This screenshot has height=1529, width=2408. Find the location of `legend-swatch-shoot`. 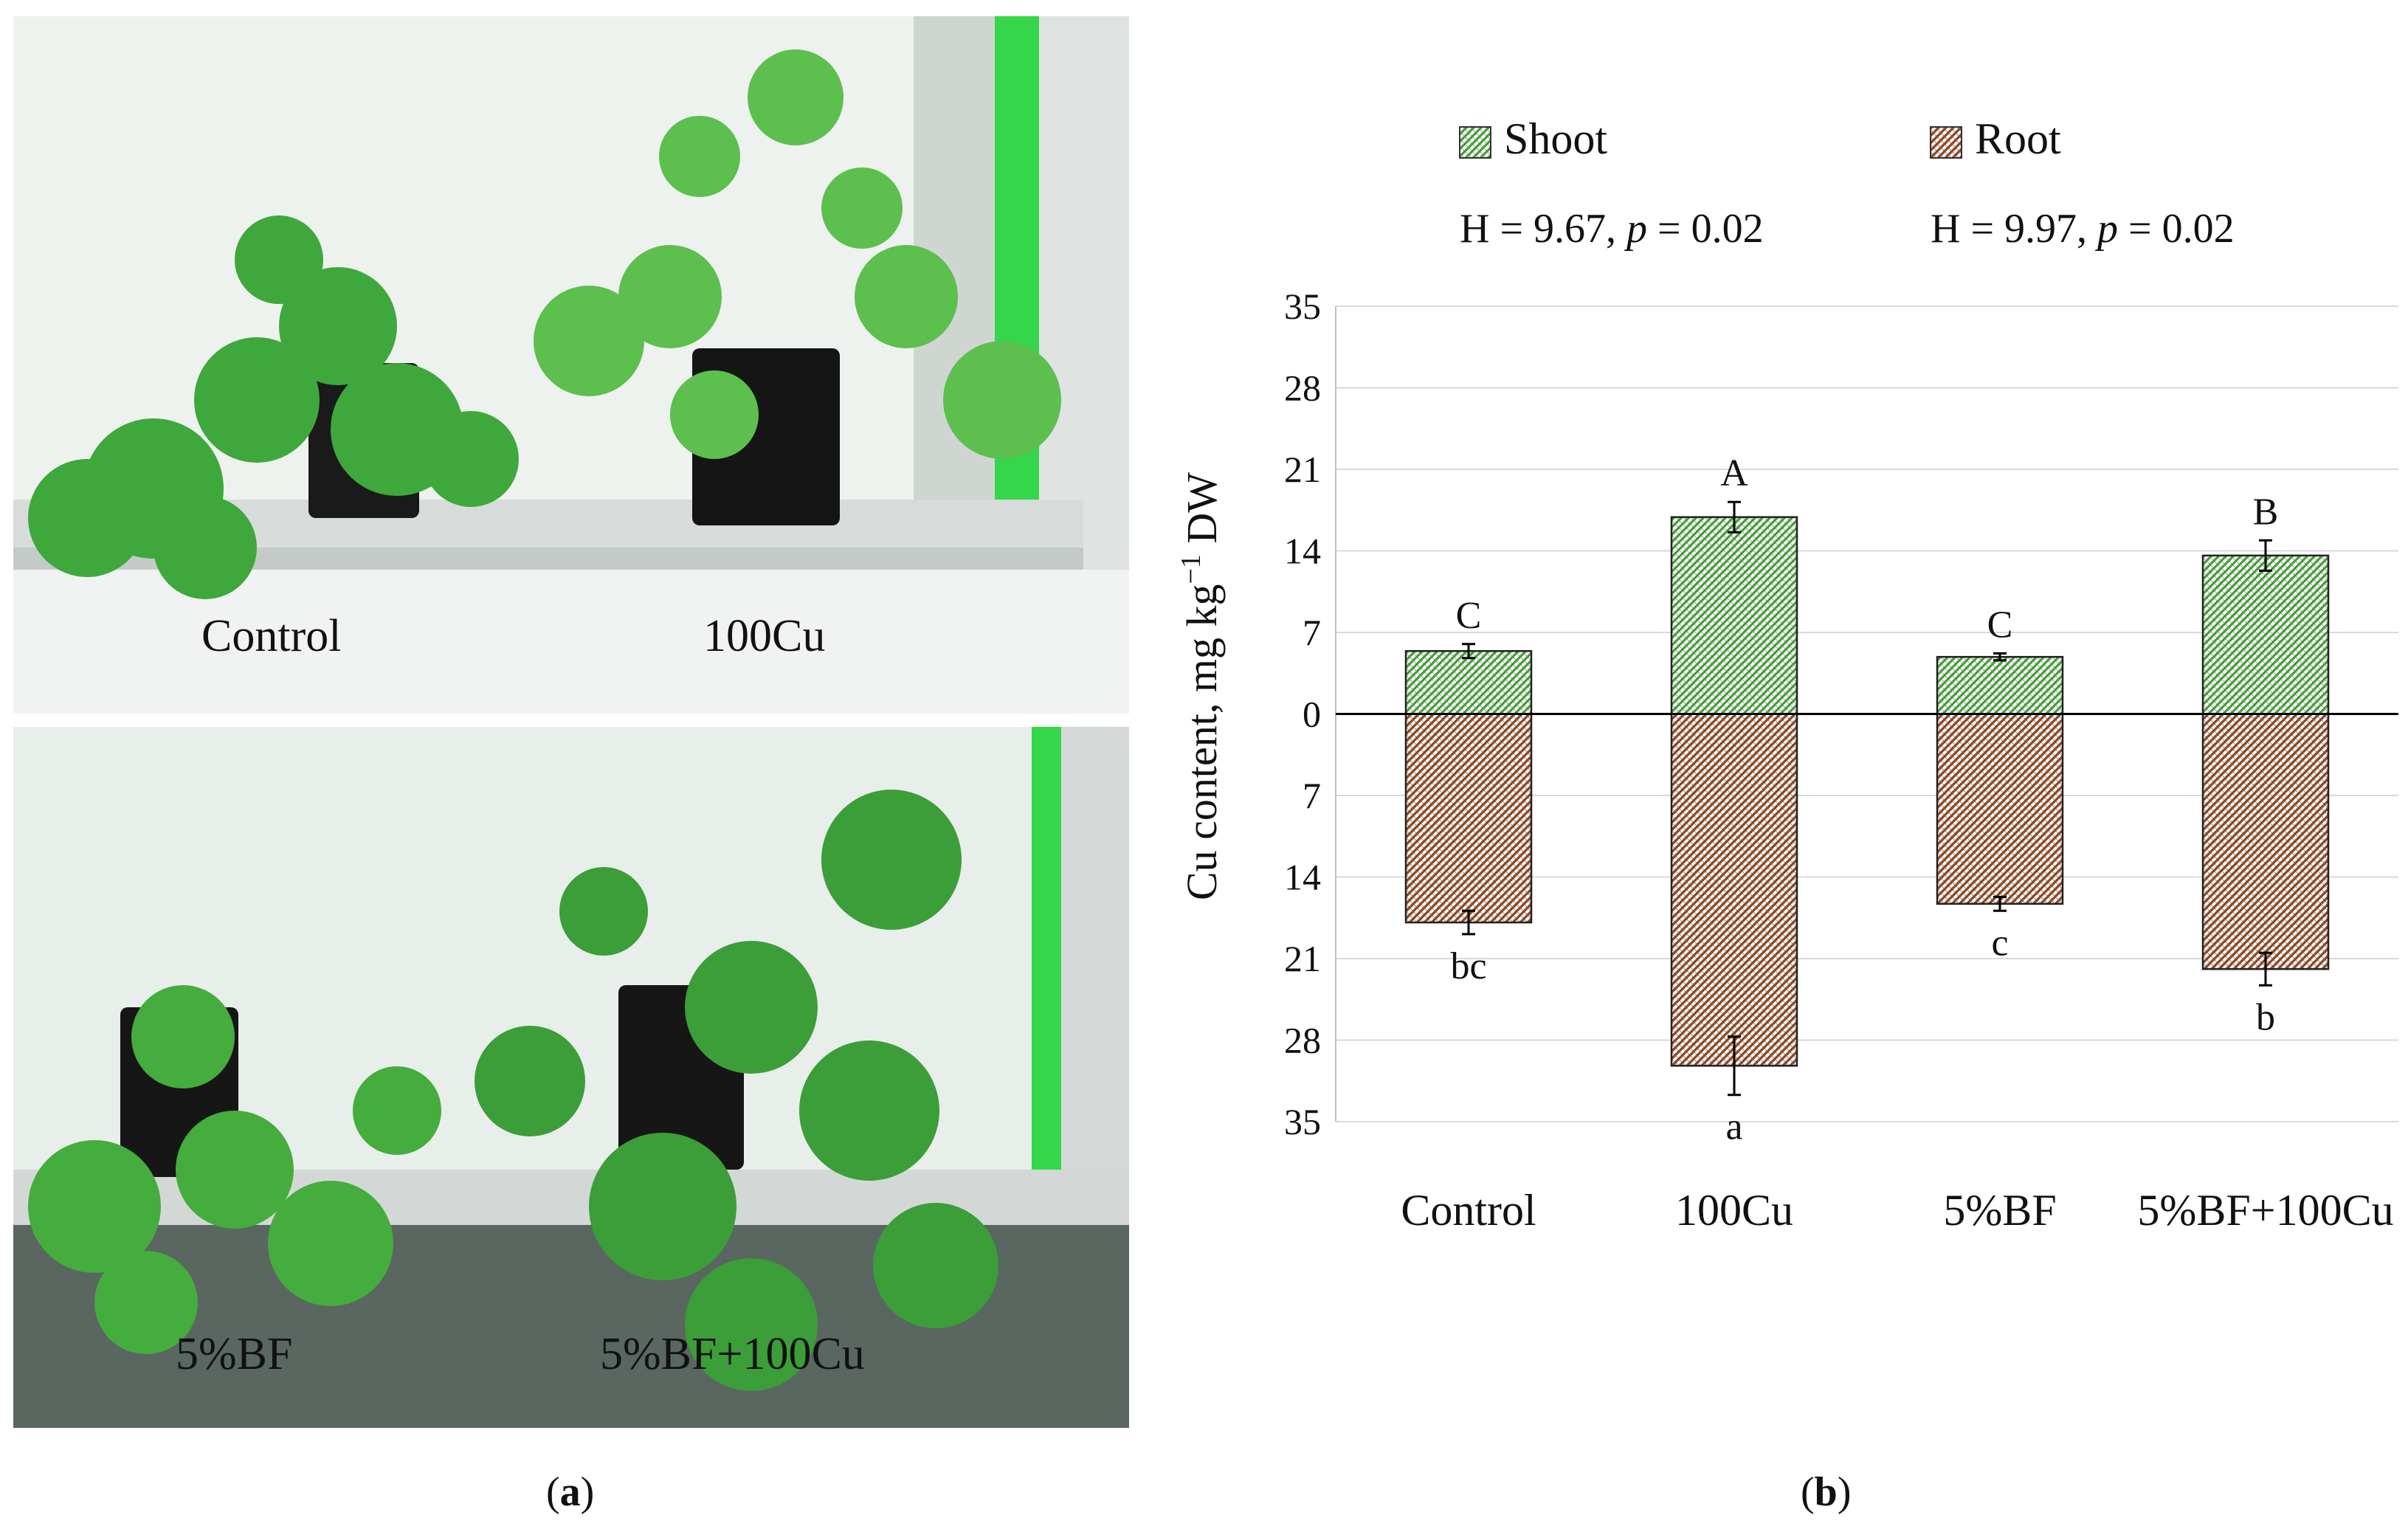

legend-swatch-shoot is located at coordinates (1475, 142).